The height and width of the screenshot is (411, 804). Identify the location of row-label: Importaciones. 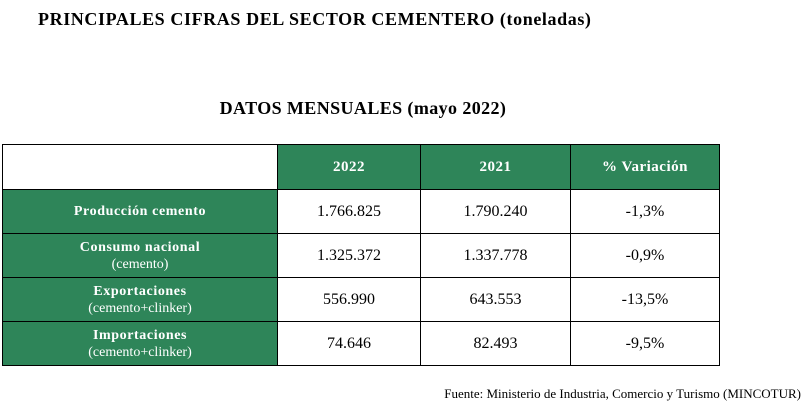
(140, 335).